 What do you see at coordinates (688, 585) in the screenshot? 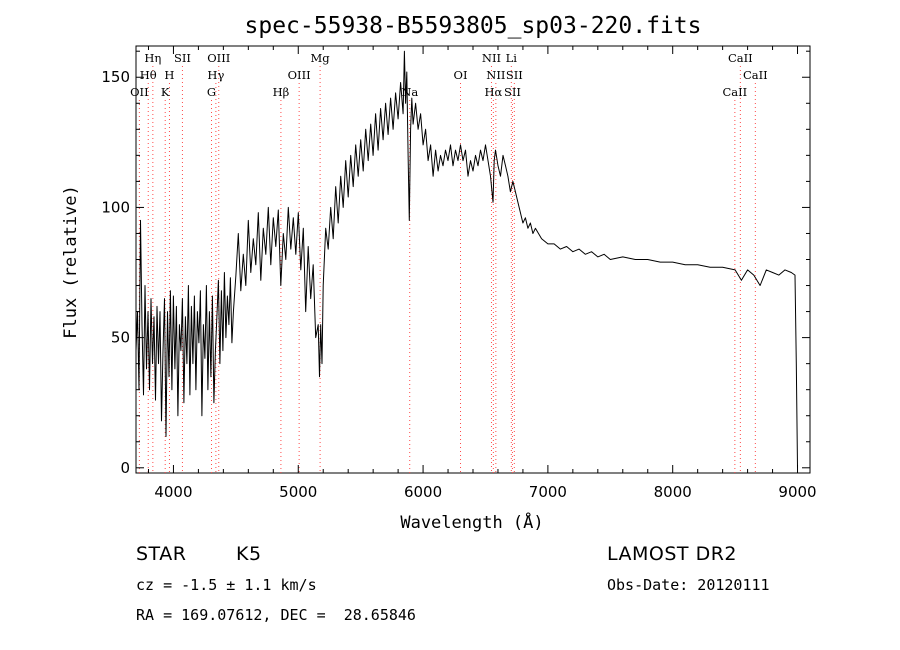
I see `observation-date: Obs-Date: 20120111` at bounding box center [688, 585].